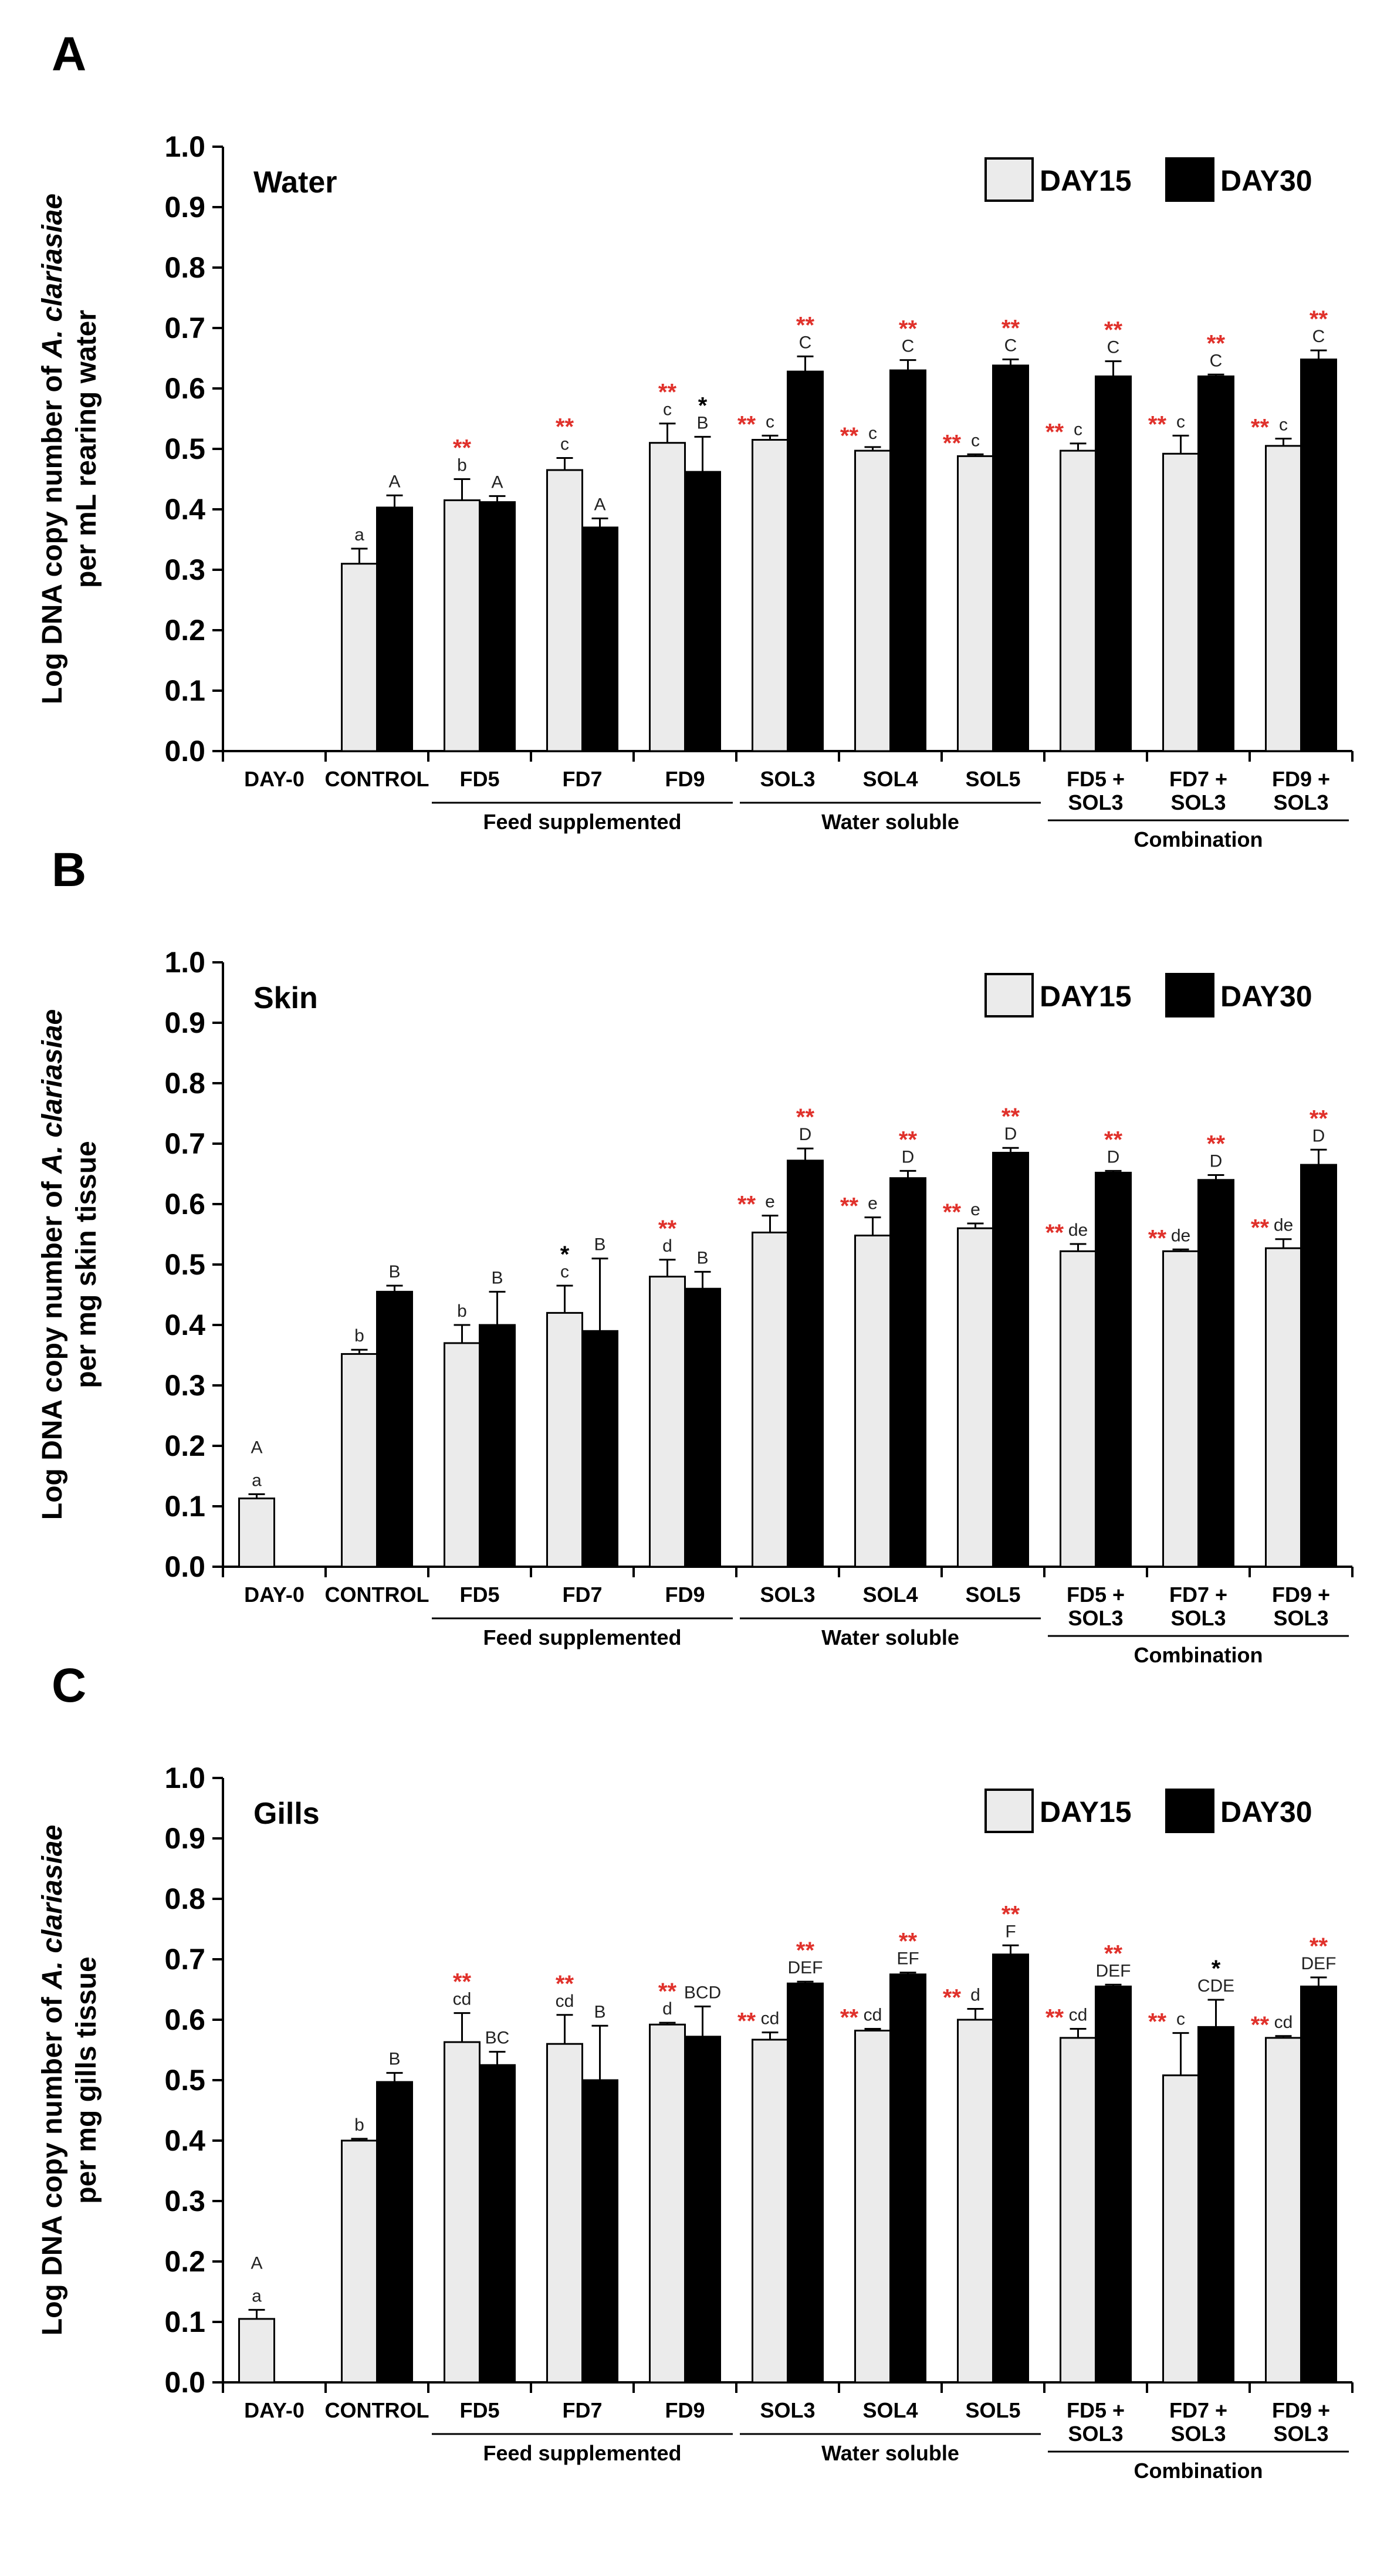  Describe the element at coordinates (184, 1204) in the screenshot. I see `y-tick-label: 0.6` at that location.